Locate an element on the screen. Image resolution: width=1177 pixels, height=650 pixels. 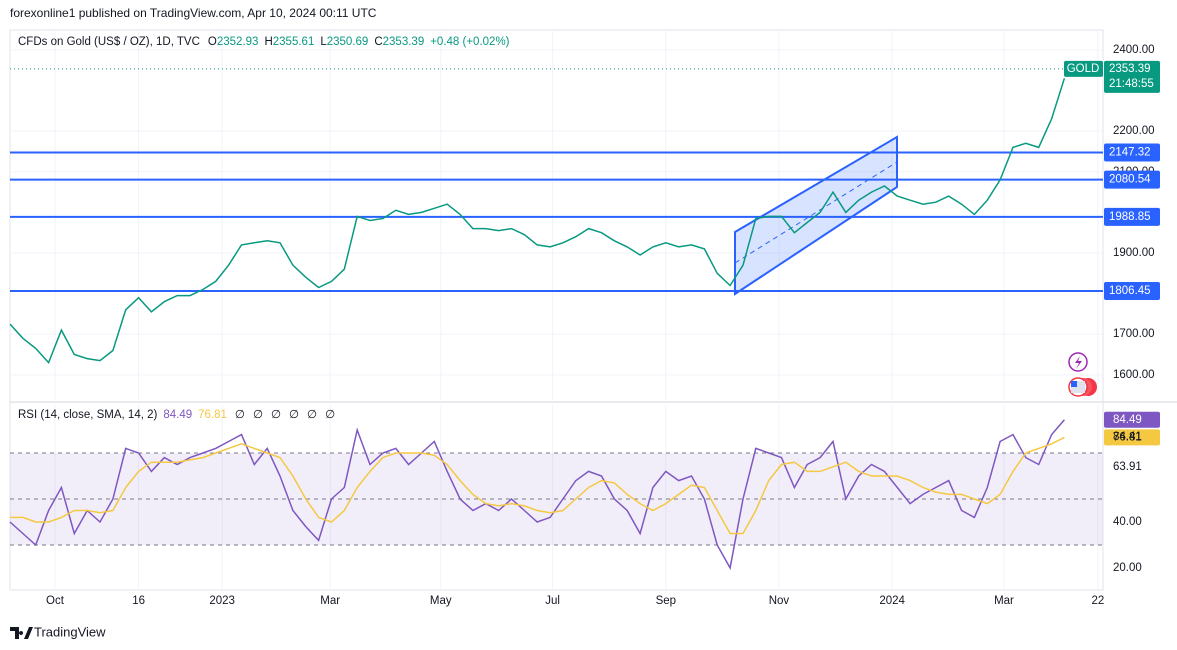
y-tick-label: 2400.00 is located at coordinates (1134, 50).